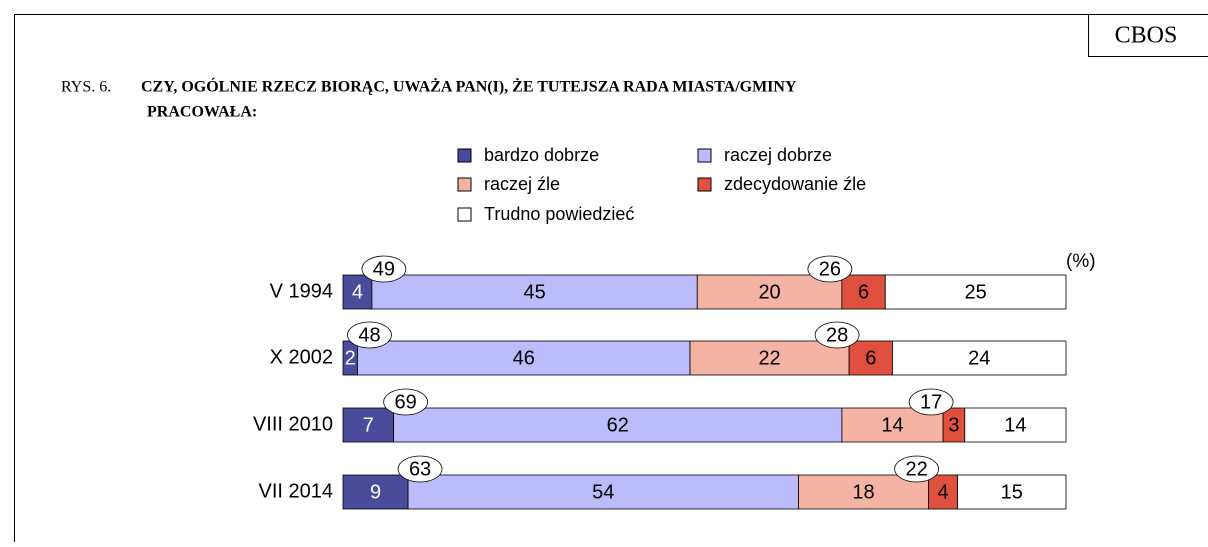  Describe the element at coordinates (293, 424) in the screenshot. I see `y-tick-label: VIII 2010` at that location.